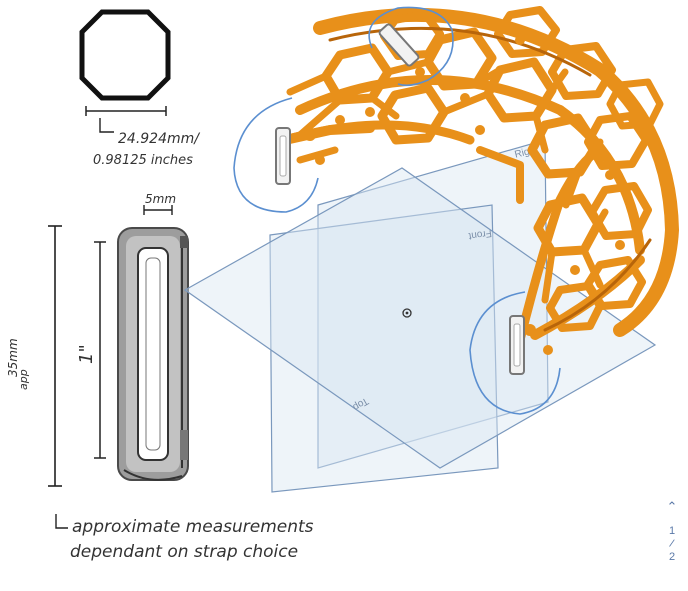  I want to click on octagon-shape, so click(125, 55).